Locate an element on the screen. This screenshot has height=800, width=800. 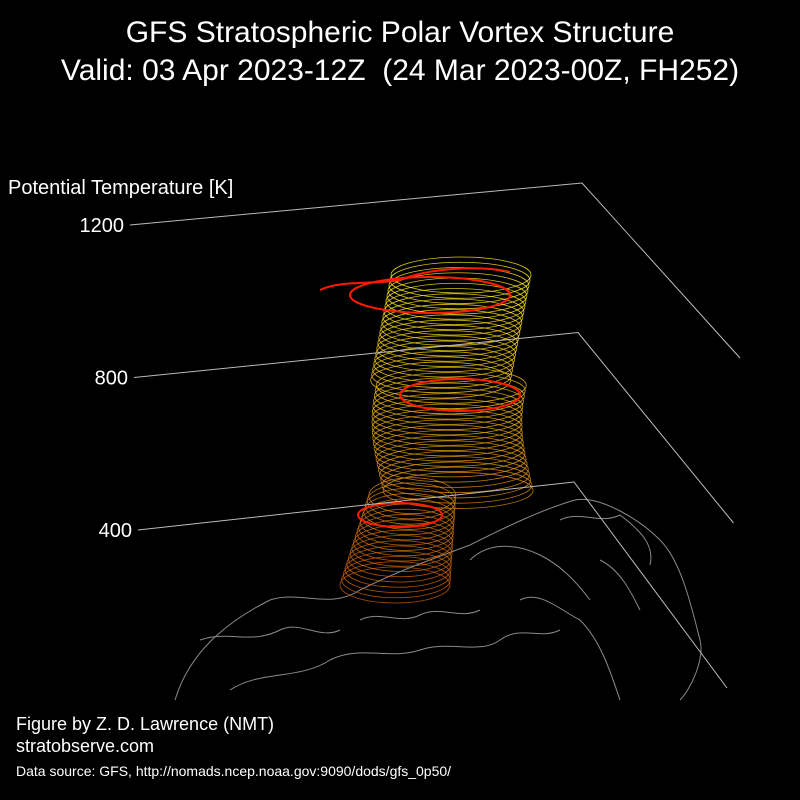
credit: Figure by Z. D. Lawrence (NMT) is located at coordinates (145, 724).